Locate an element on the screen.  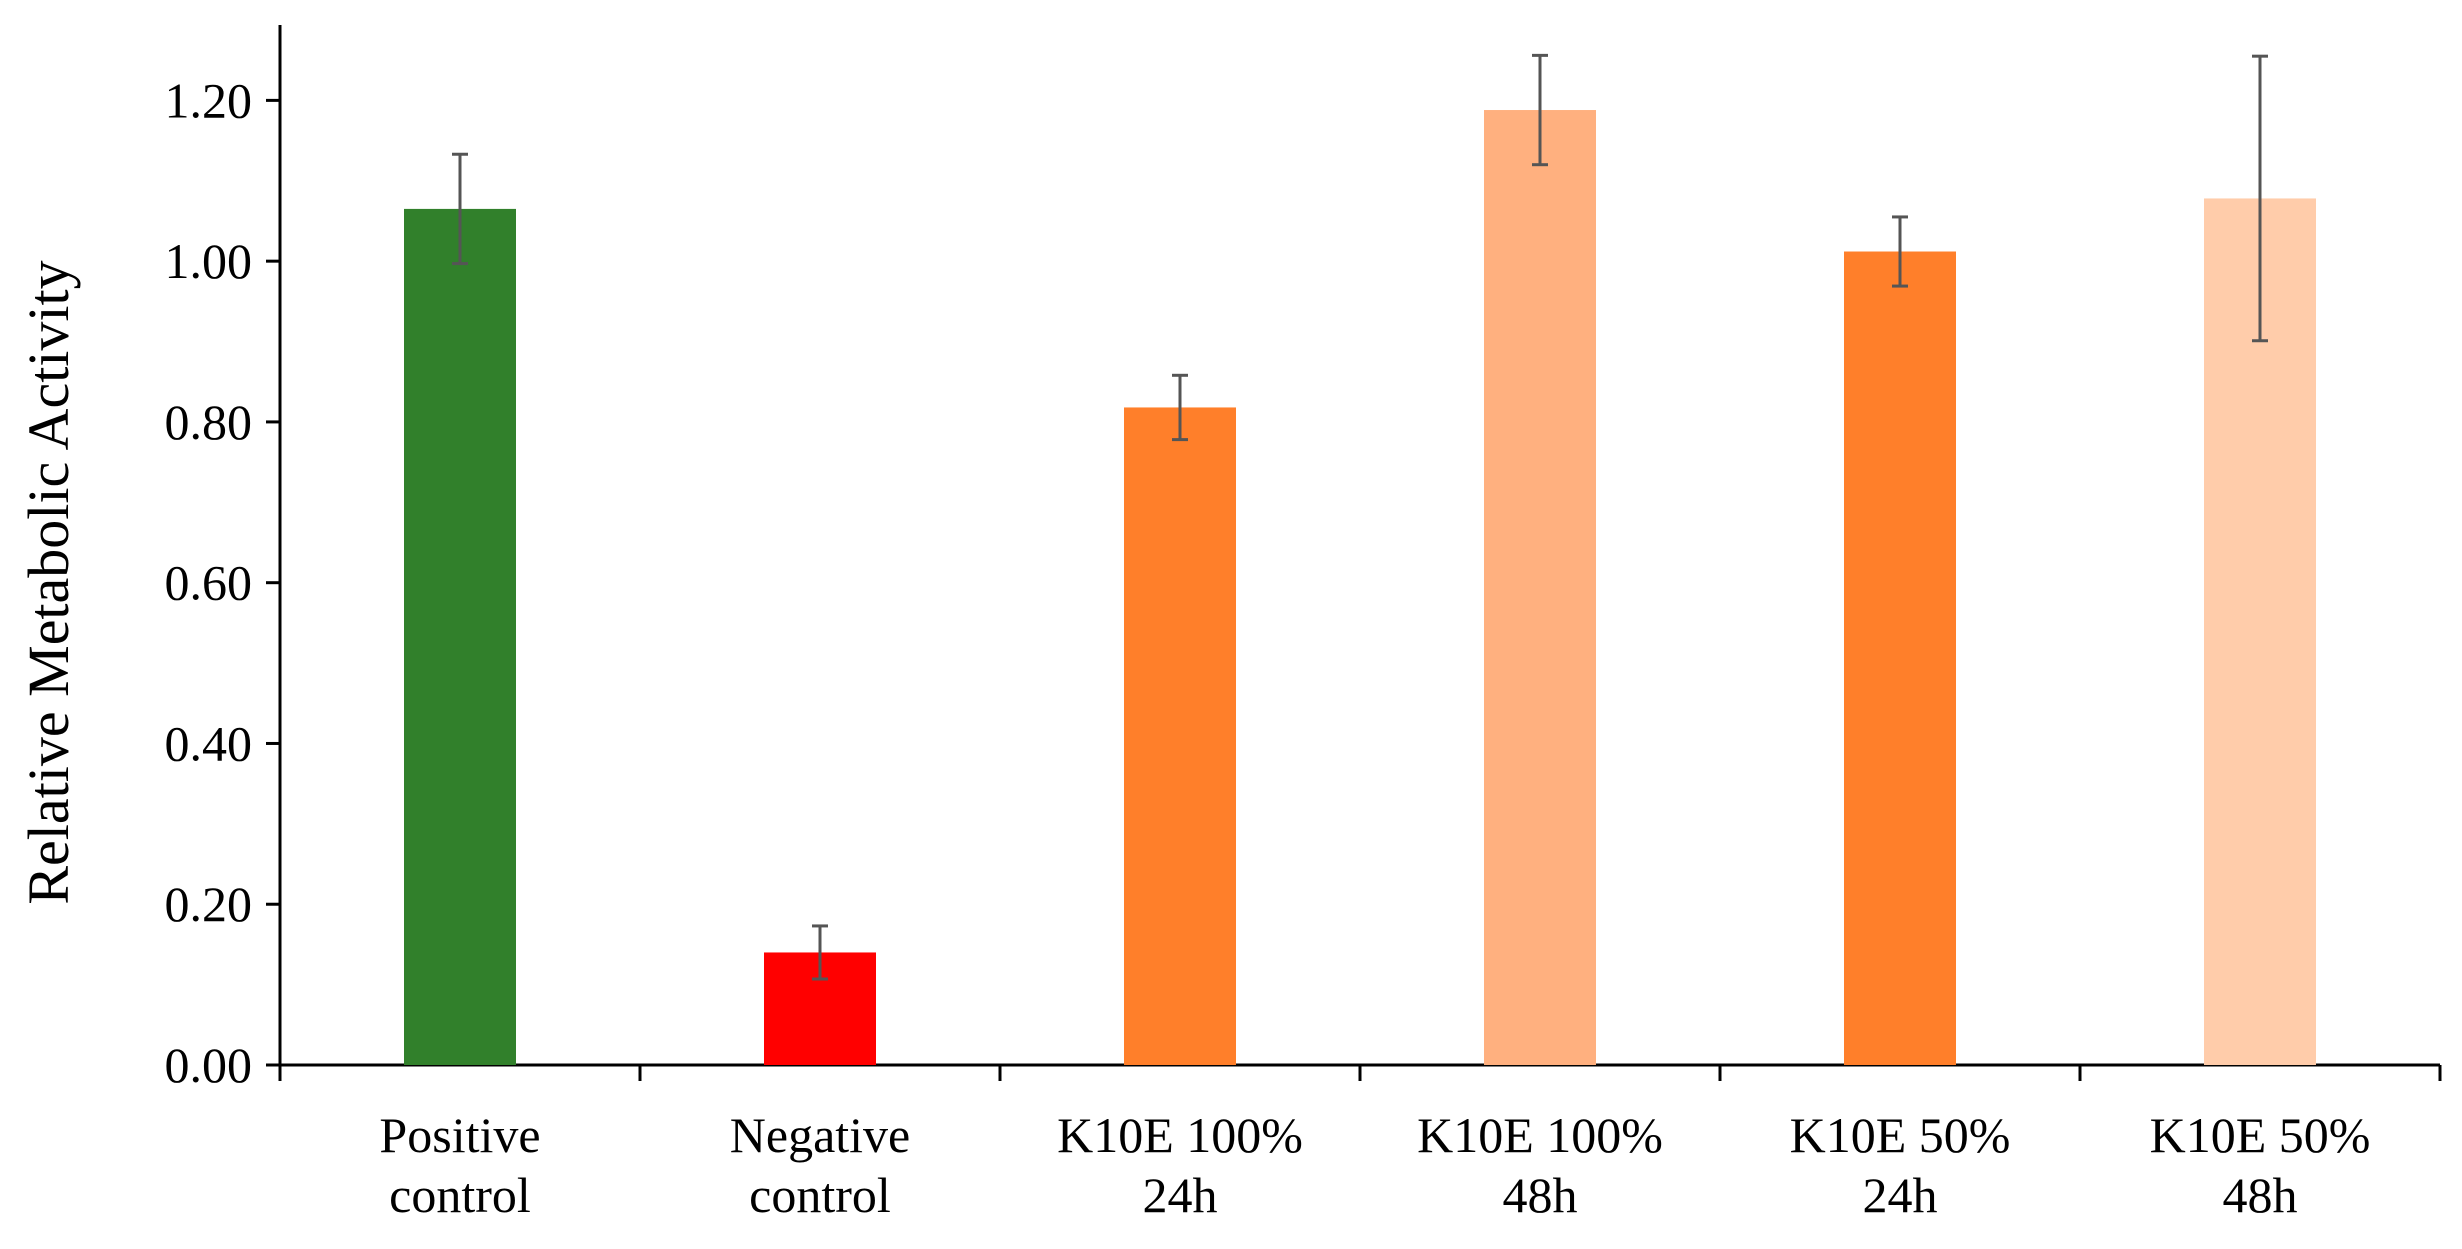
category-label-line: Negative is located at coordinates (820, 1135).